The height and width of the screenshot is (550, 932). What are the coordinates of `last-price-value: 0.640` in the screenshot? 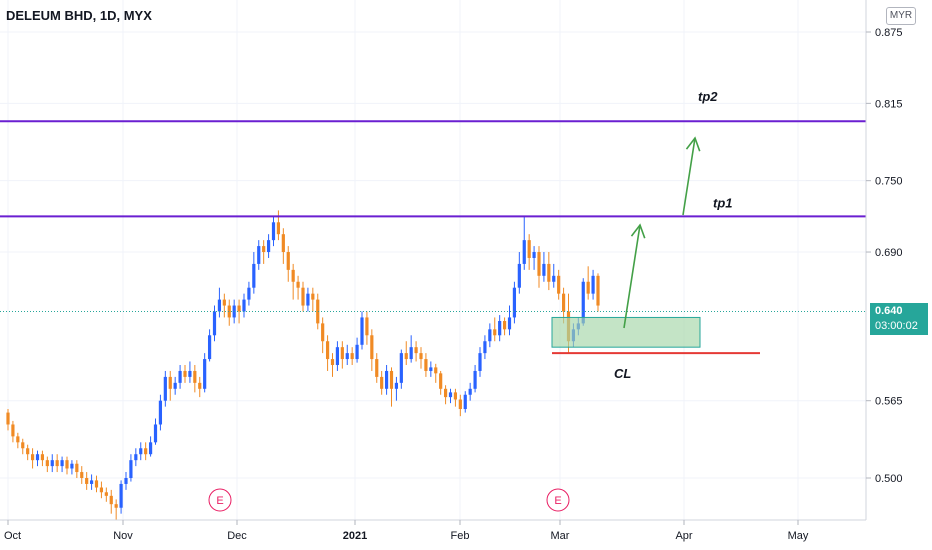 It's located at (899, 311).